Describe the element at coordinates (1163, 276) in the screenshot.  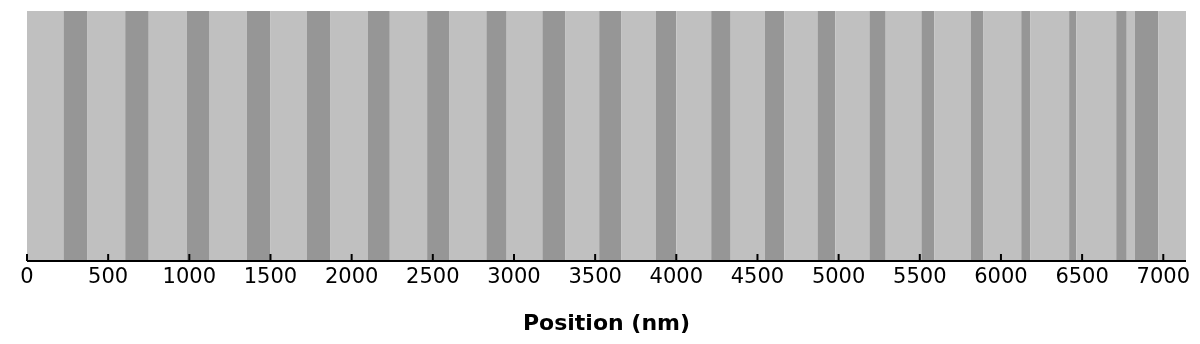
I see `x-tick-label: 7000` at that location.